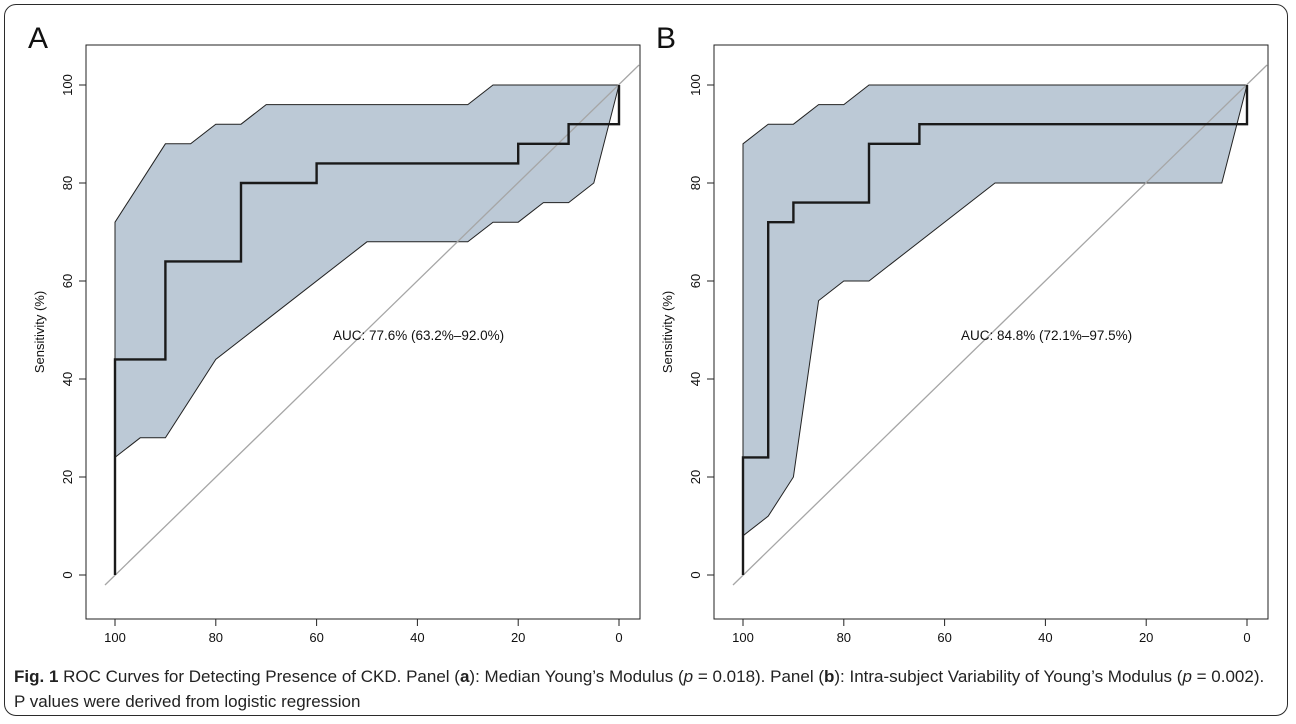  What do you see at coordinates (1187, 676) in the screenshot?
I see `caption-p-symbol-2: p` at bounding box center [1187, 676].